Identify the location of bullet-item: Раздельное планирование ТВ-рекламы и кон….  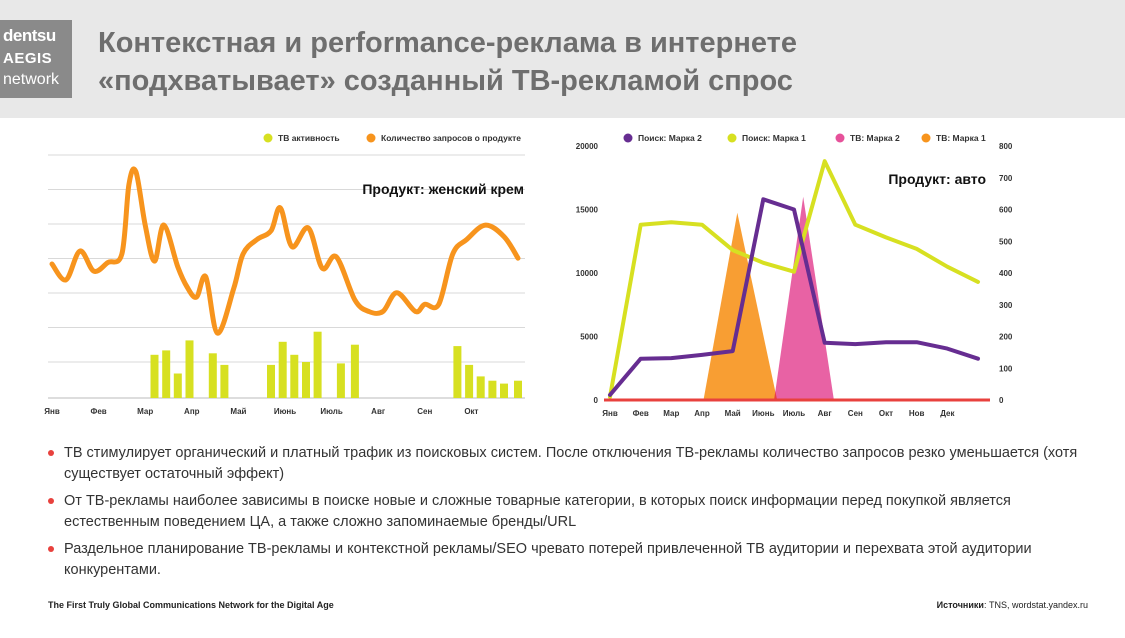
(578, 560).